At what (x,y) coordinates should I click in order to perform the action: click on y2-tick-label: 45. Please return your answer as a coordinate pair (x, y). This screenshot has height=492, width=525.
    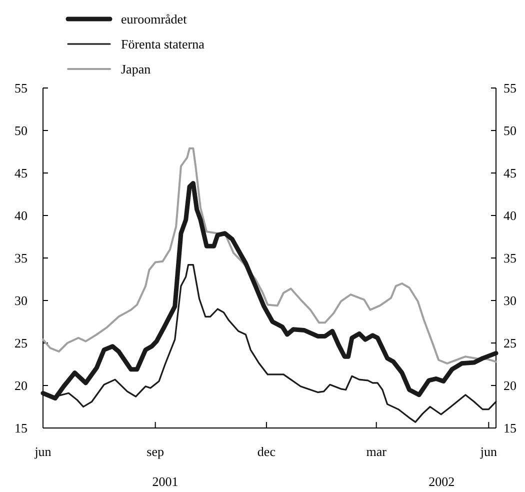
    Looking at the image, I should click on (510, 173).